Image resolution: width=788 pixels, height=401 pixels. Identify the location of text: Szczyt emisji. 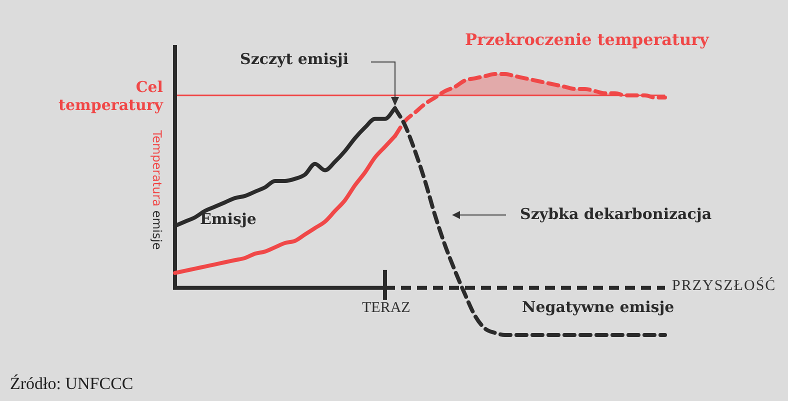
(294, 59).